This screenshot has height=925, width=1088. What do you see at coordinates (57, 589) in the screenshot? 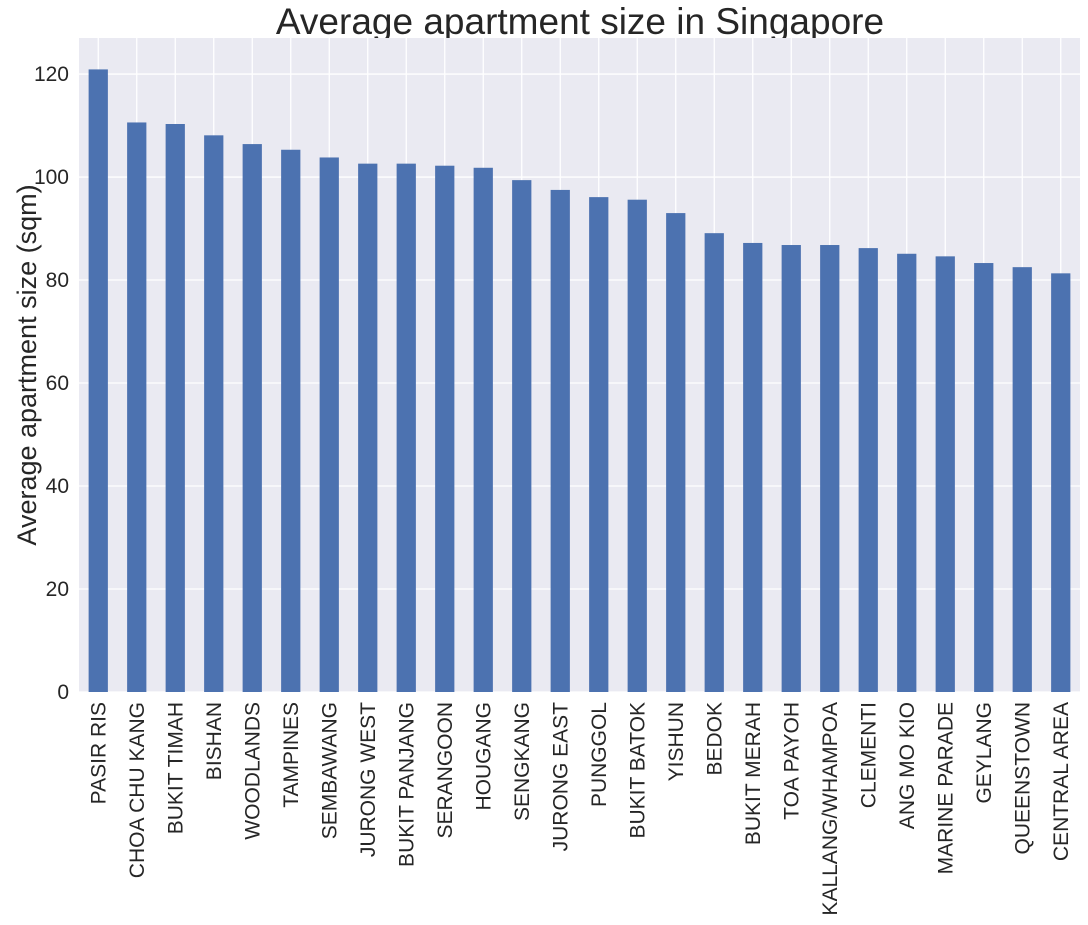
I see `y-tick-label: 20` at bounding box center [57, 589].